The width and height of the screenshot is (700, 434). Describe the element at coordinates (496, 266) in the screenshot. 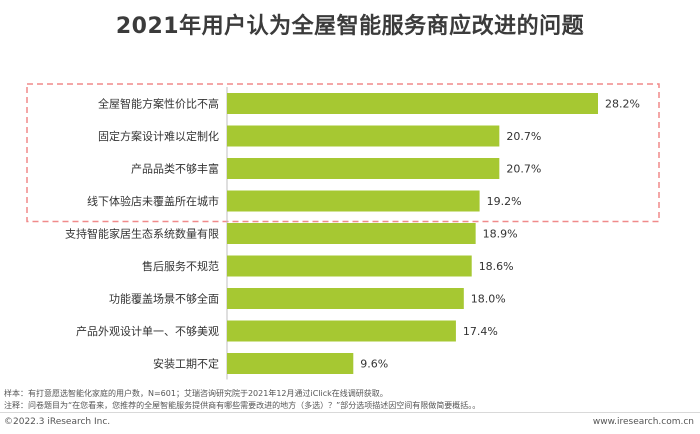

I see `value-label: 18.6%` at that location.